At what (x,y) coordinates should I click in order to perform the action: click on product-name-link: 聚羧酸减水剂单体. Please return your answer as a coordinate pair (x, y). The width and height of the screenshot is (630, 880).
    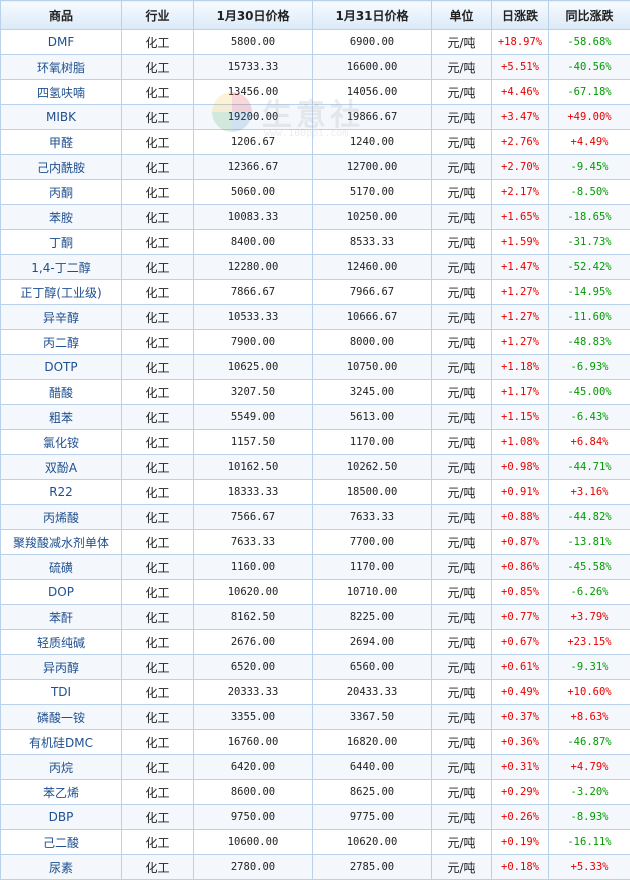
    Looking at the image, I should click on (61, 542).